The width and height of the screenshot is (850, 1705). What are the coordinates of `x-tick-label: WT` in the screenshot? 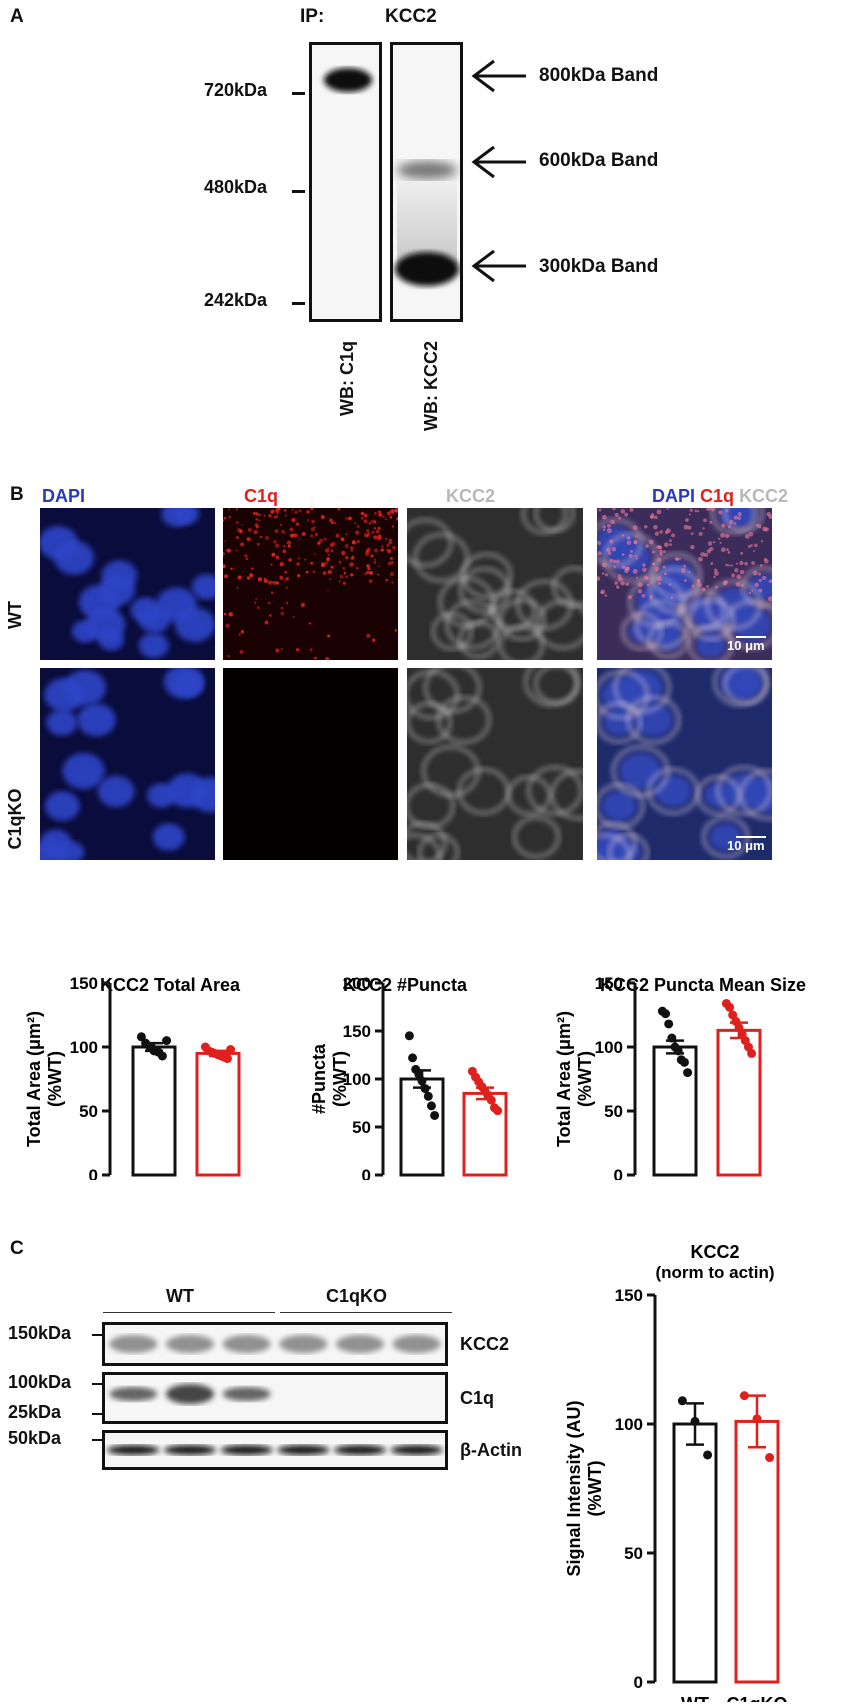 It's located at (695, 1698).